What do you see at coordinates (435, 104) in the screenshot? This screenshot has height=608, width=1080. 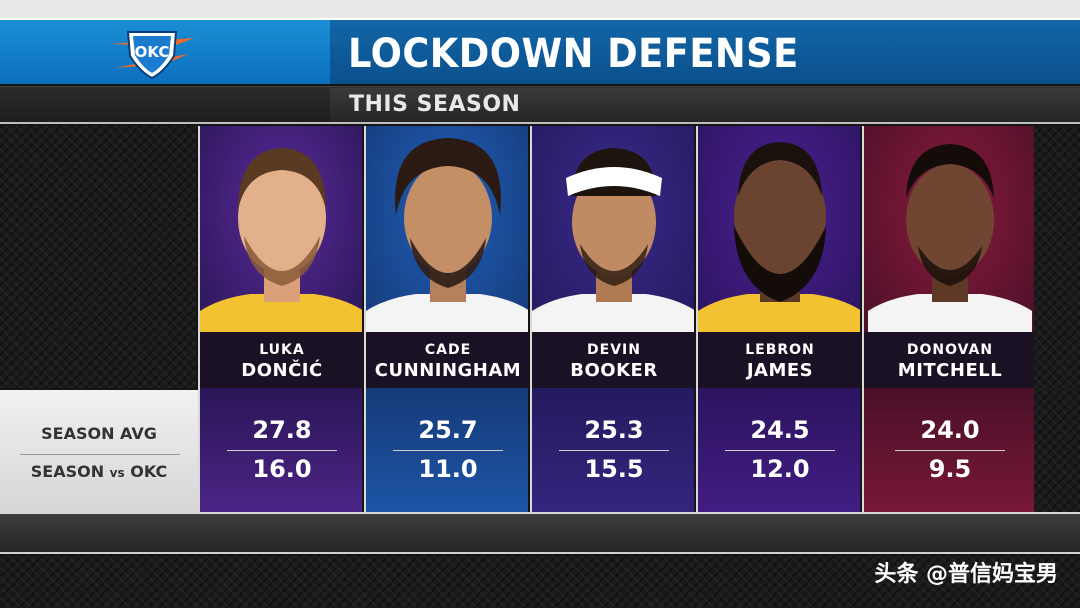 I see `page-subtitle: THIS SEASON` at bounding box center [435, 104].